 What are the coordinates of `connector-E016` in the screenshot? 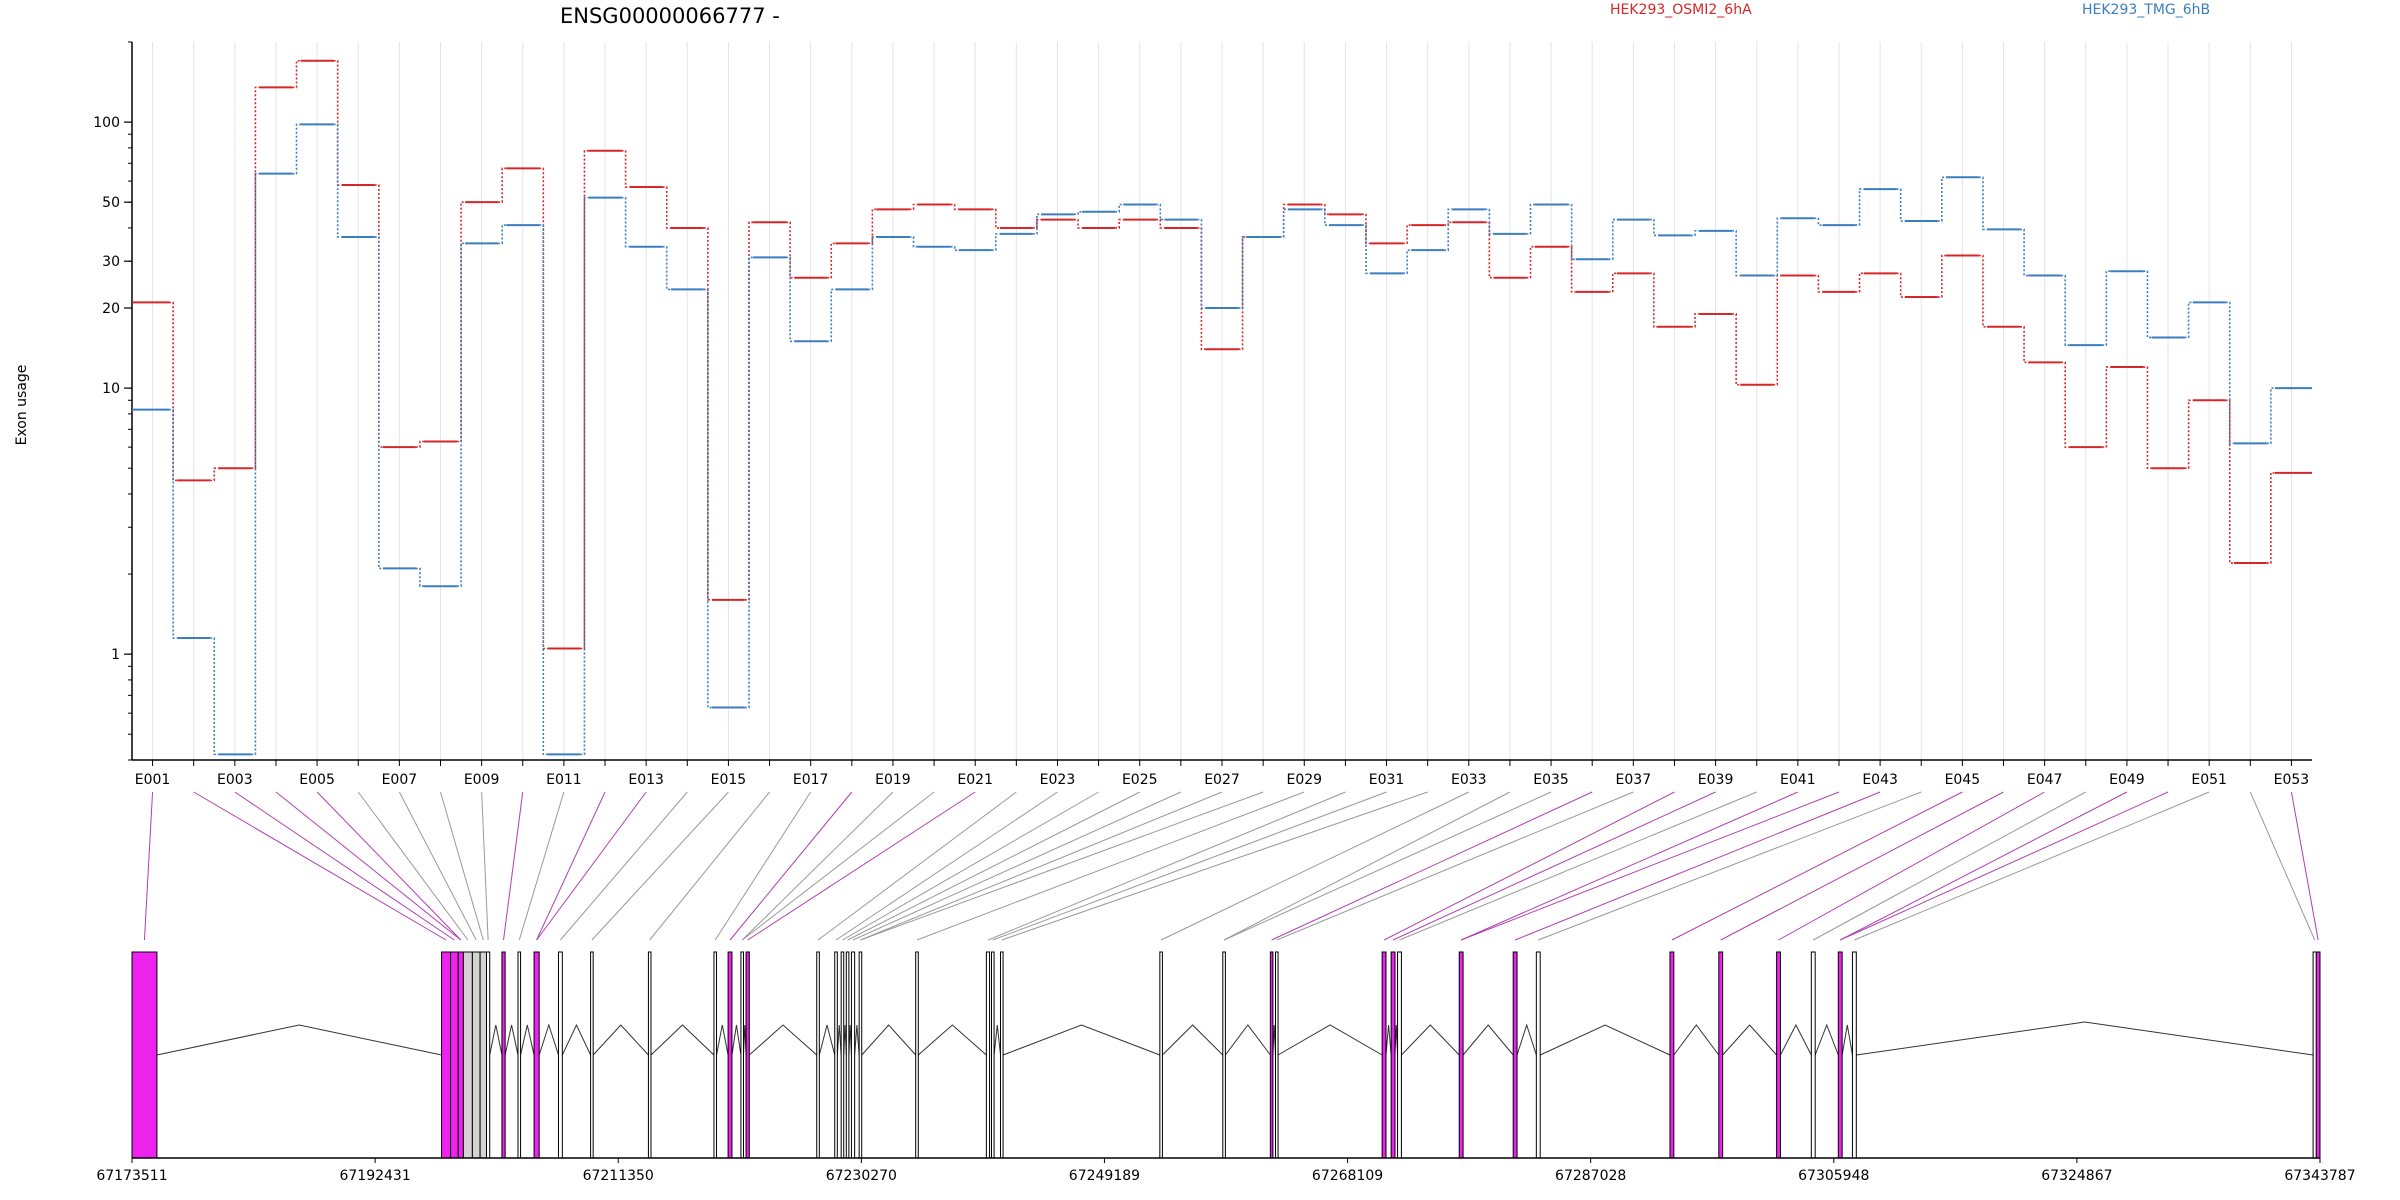 It's located at (709, 866).